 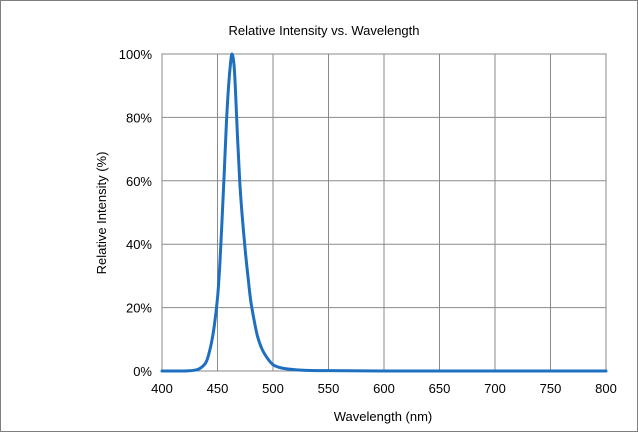 I want to click on y-tick-labels: 0% 20% 40% 60% 80% 100%, so click(x=136, y=213).